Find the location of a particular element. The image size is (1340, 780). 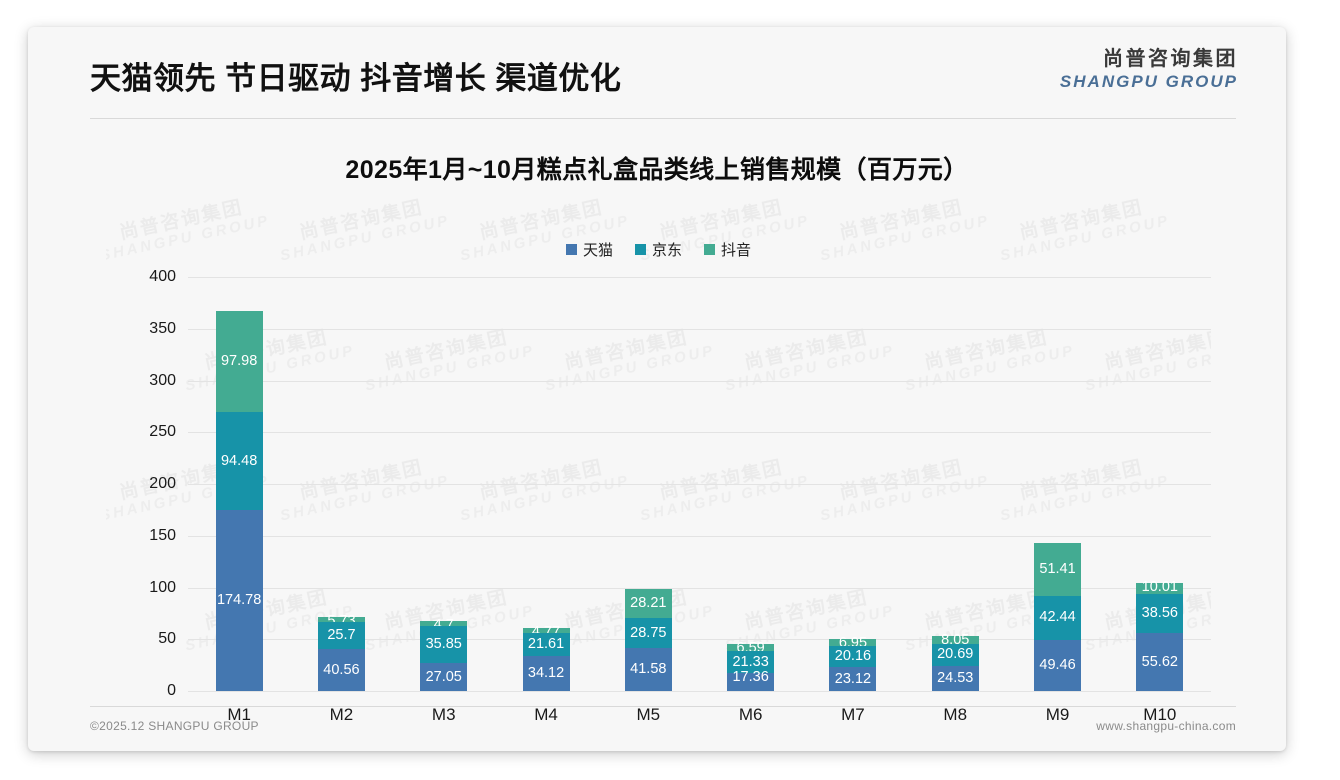

bar-segment-抖音: 10.01 is located at coordinates (1160, 587).